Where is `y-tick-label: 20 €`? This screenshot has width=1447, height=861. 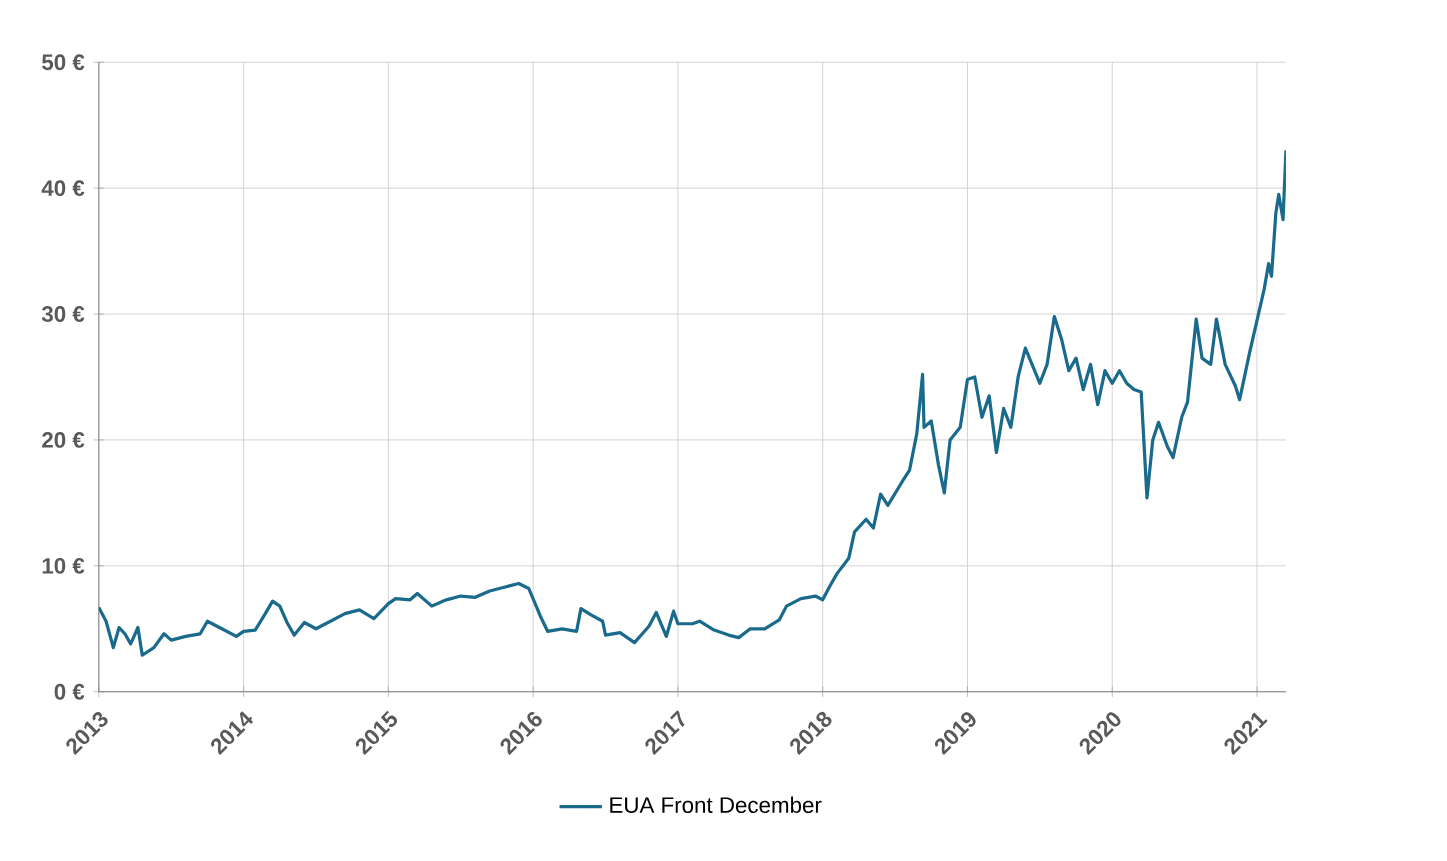 y-tick-label: 20 € is located at coordinates (63, 439).